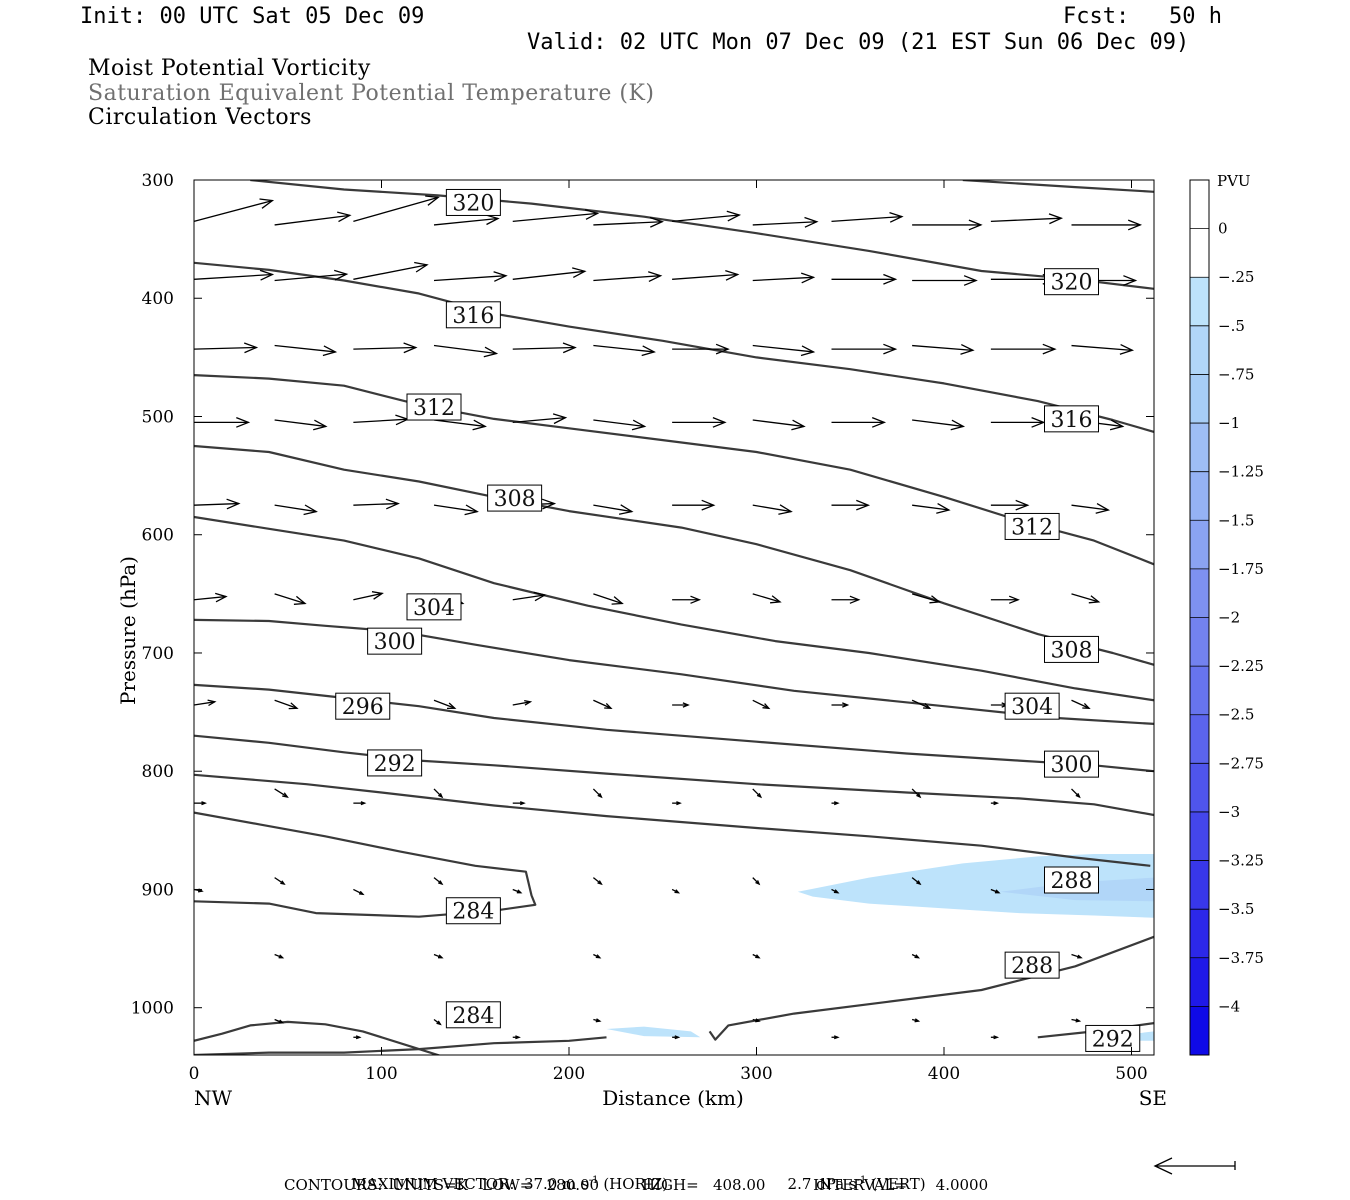  I want to click on contour-label-text: 316, so click(473, 316).